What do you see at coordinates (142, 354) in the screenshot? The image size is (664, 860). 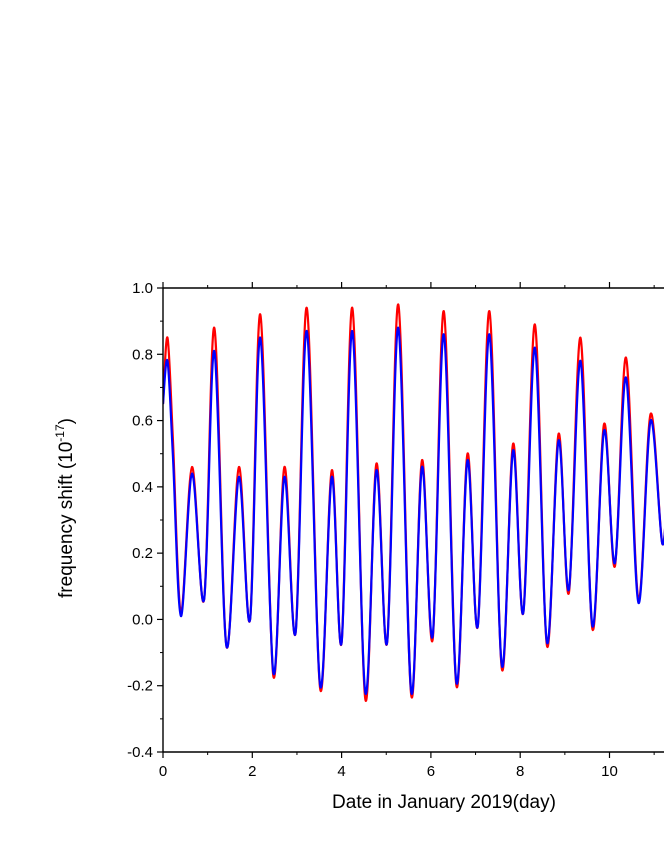 I see `y-tick-label: 0.8` at bounding box center [142, 354].